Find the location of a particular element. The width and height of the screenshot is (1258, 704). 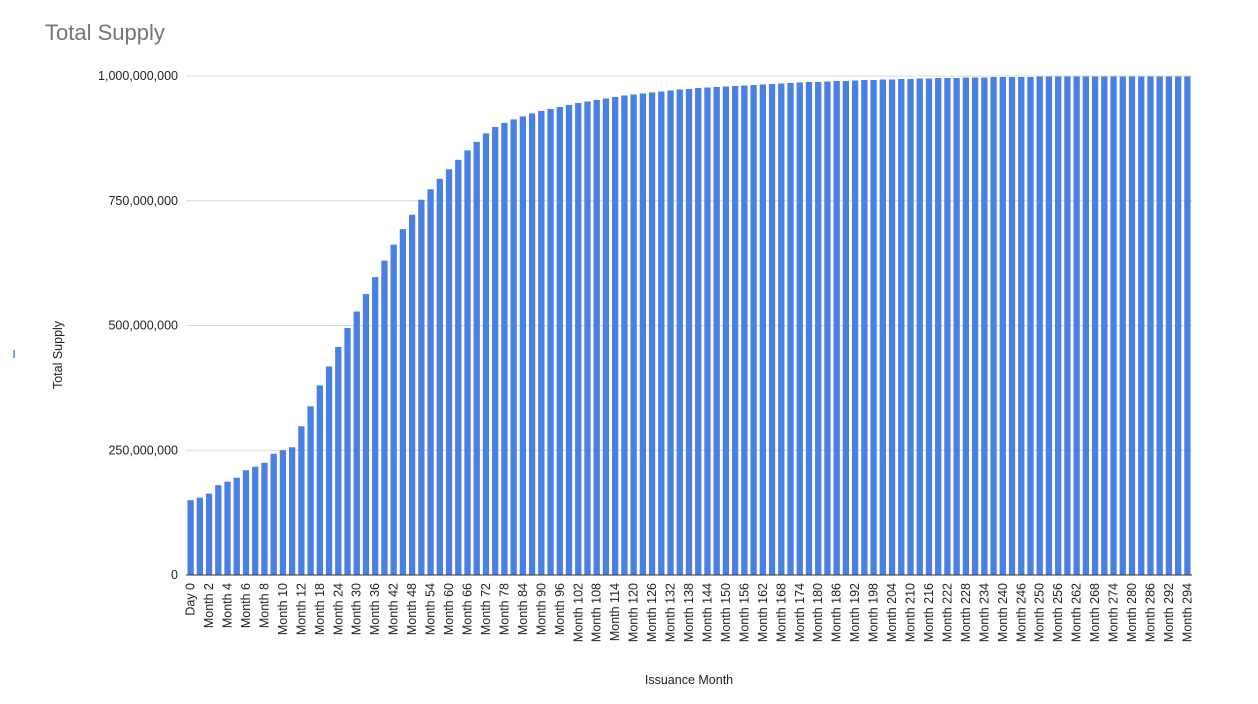

x-tick-label: Month 144 is located at coordinates (707, 612).